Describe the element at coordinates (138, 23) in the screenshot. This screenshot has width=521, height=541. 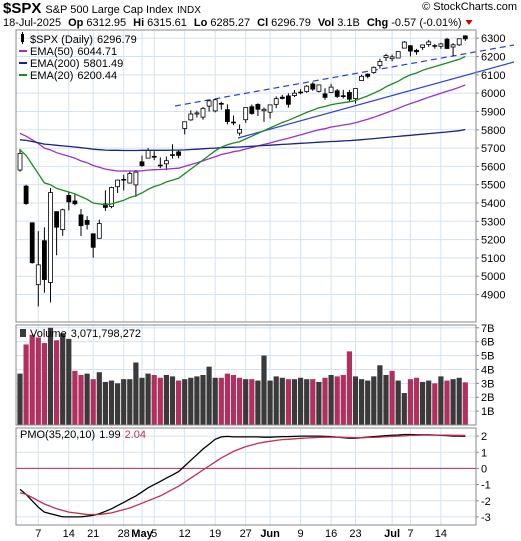
I see `quote-label: Hi` at that location.